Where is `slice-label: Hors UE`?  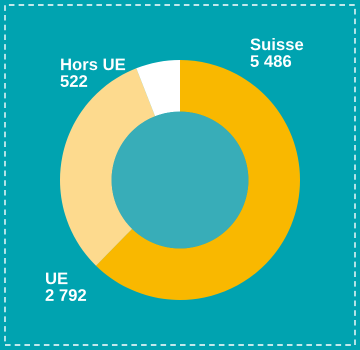 slice-label: Hors UE is located at coordinates (93, 64).